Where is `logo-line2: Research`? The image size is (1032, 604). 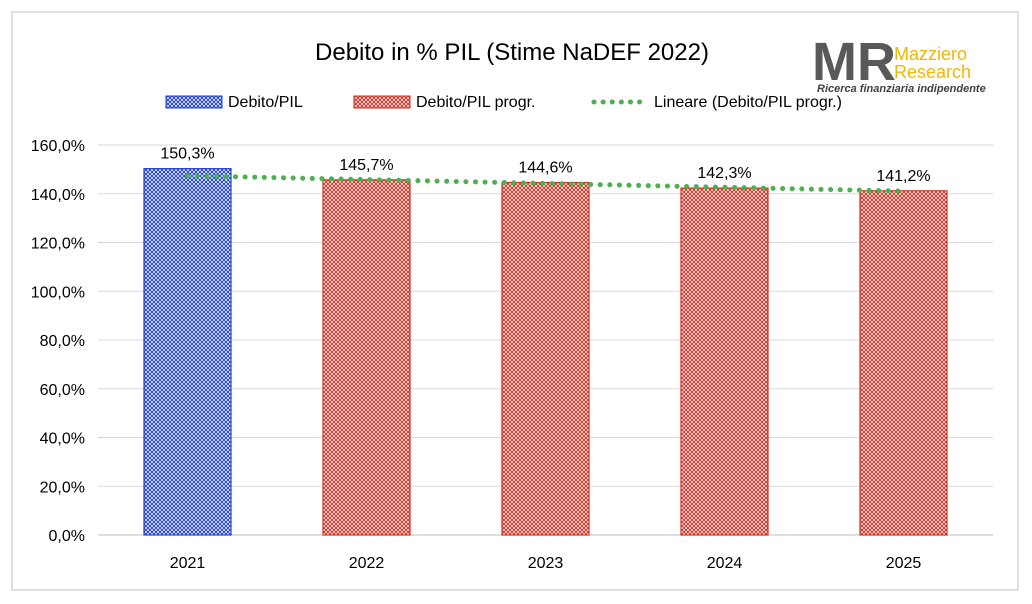 logo-line2: Research is located at coordinates (932, 72).